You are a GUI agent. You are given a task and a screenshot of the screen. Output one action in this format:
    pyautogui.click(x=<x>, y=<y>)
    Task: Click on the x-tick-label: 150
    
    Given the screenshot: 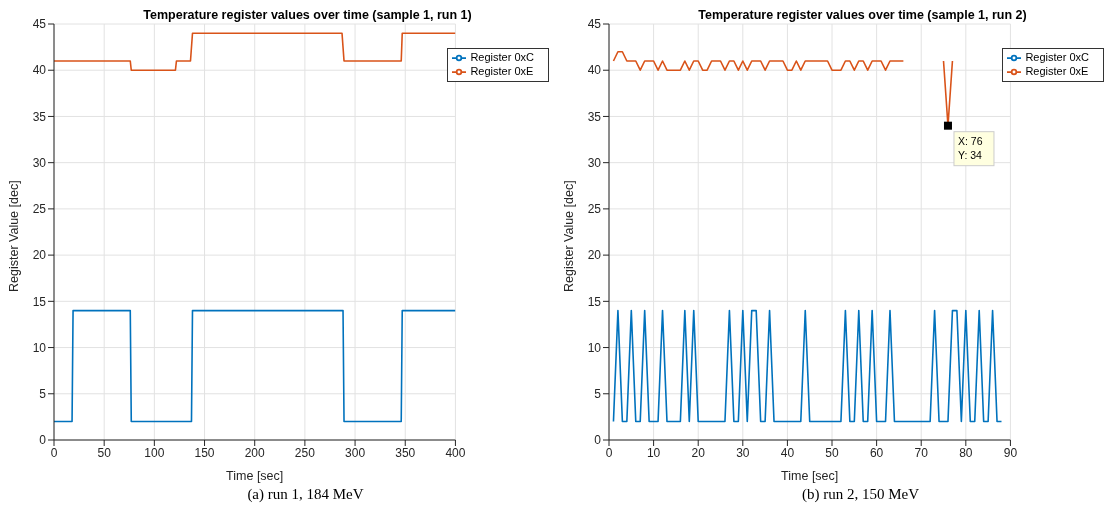 What is the action you would take?
    pyautogui.click(x=204, y=452)
    